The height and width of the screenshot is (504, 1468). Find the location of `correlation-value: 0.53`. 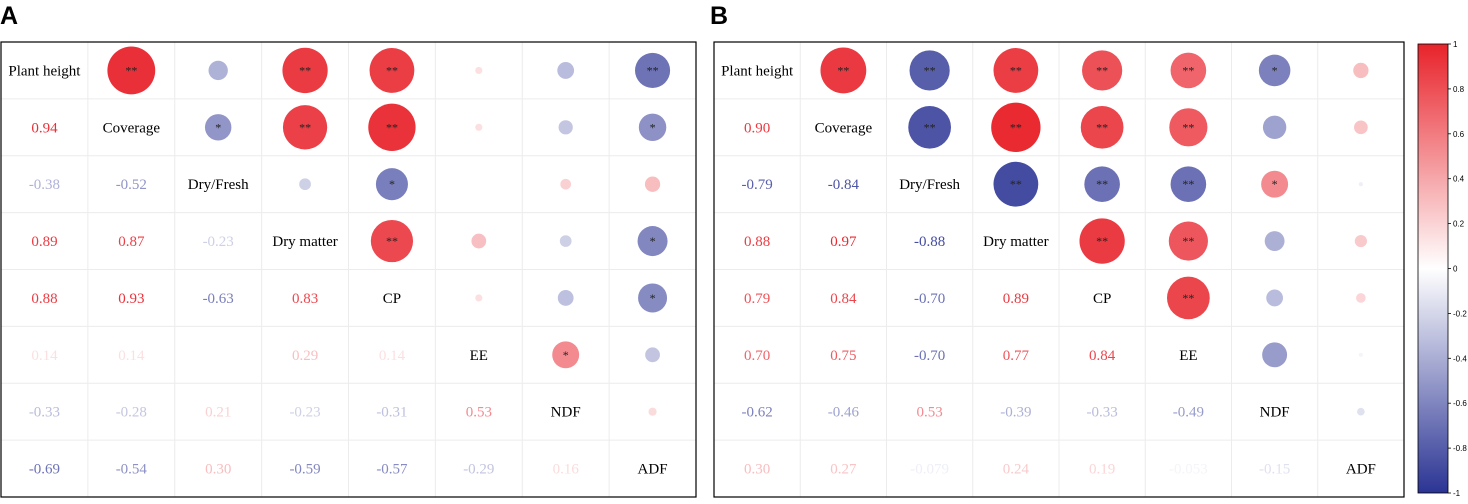

correlation-value: 0.53 is located at coordinates (930, 413).